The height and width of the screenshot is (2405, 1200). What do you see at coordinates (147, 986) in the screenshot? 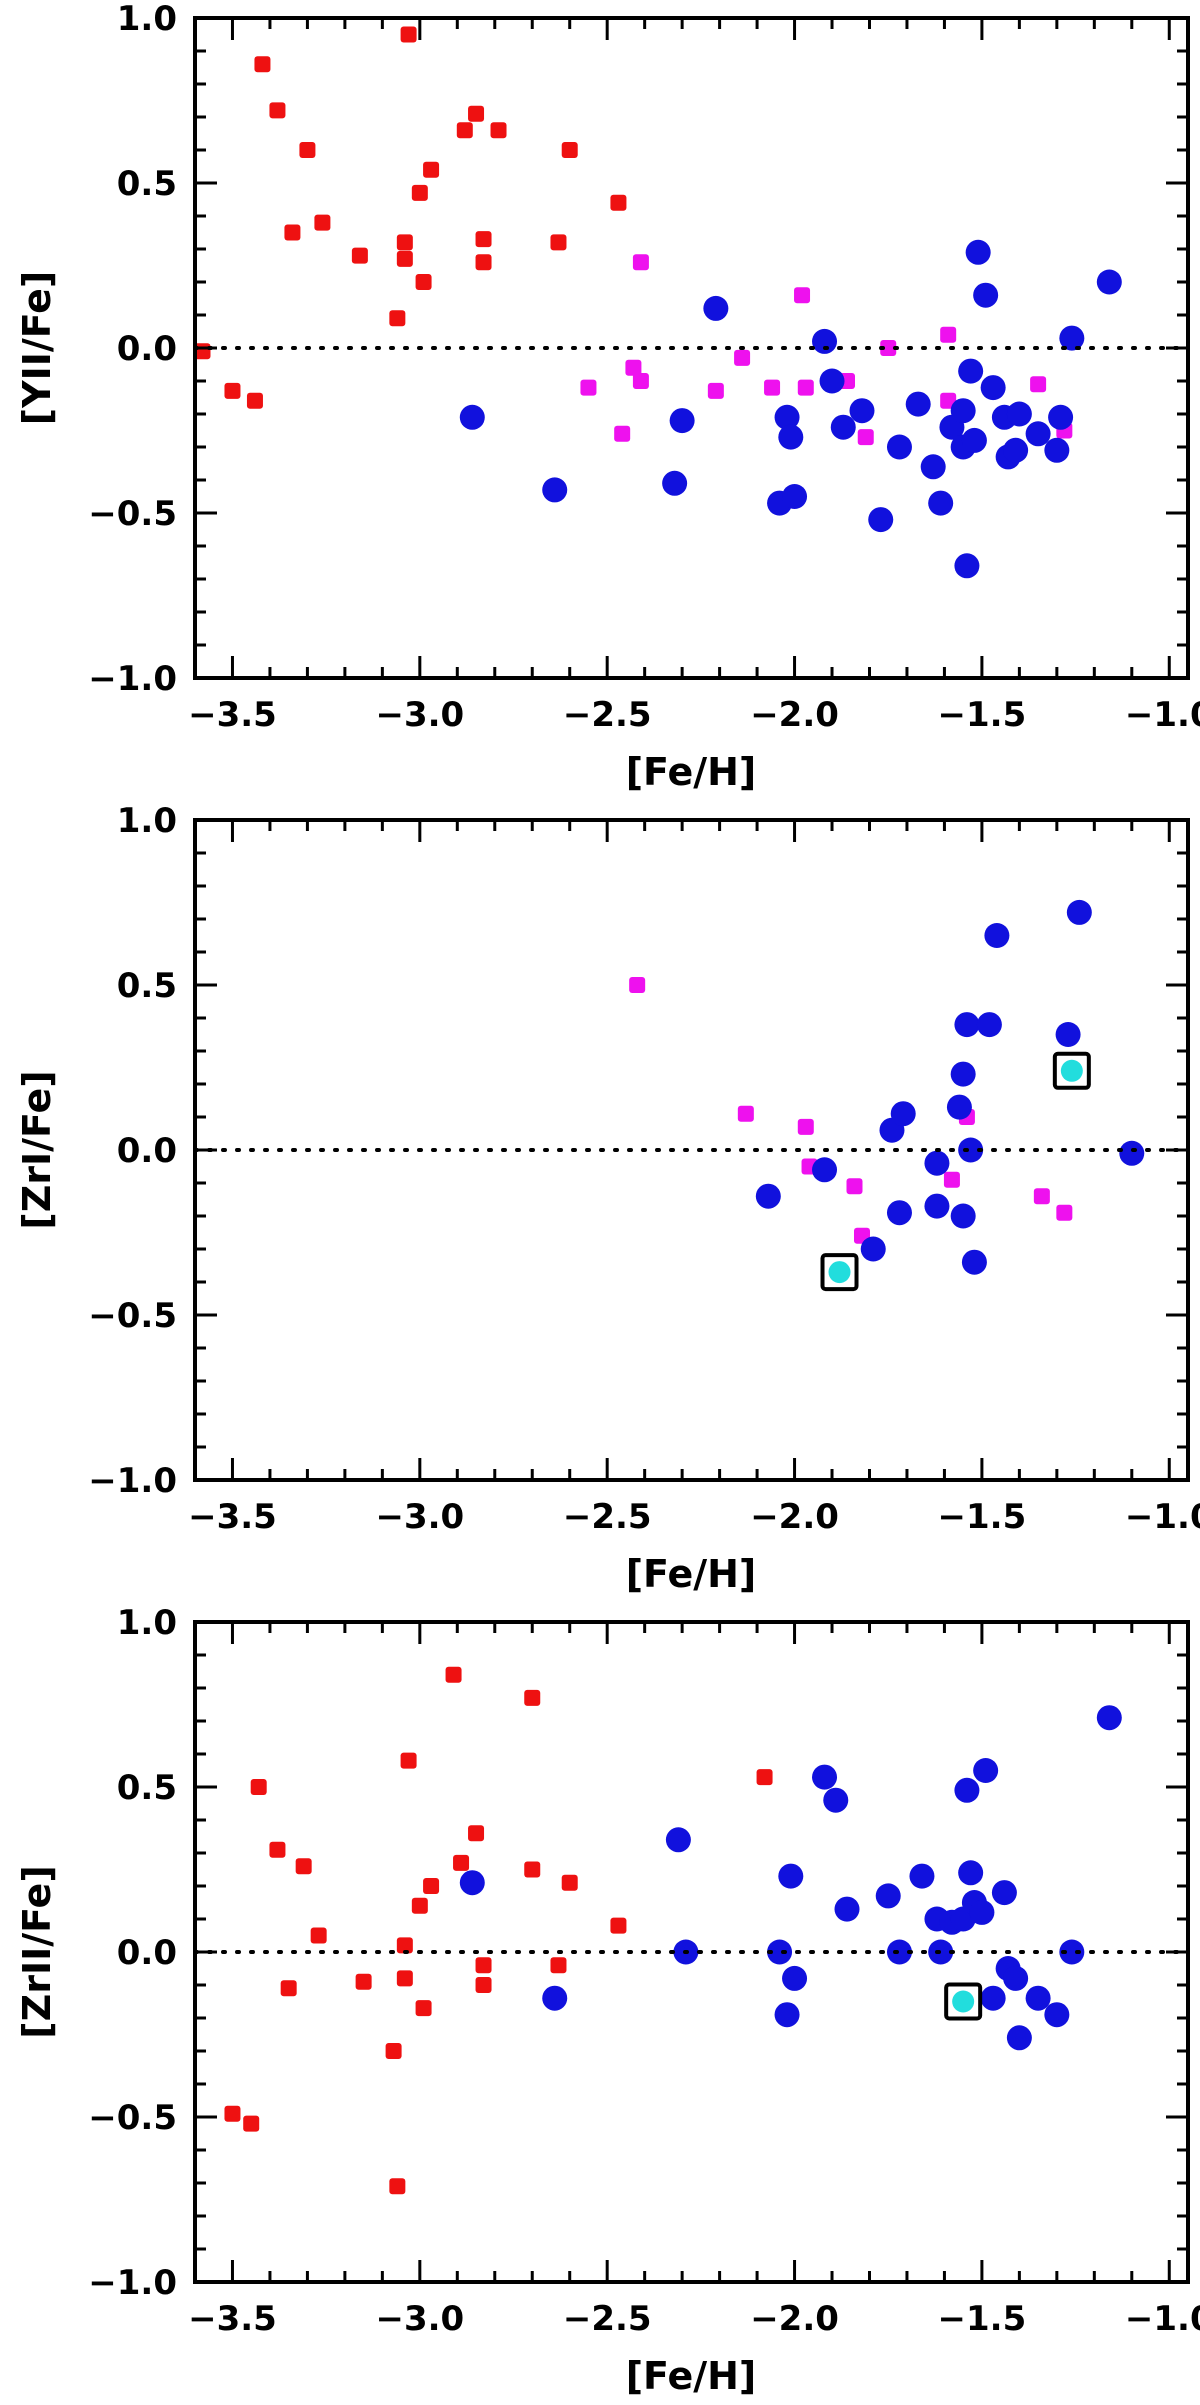
I see `y-tick-label: 0.5` at bounding box center [147, 986].